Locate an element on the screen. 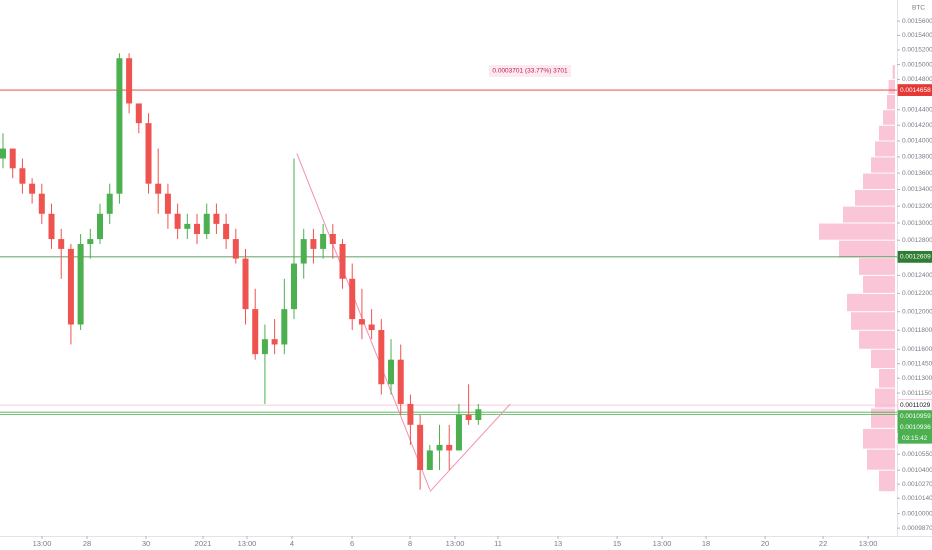  y-tick-label: 0.0011600 is located at coordinates (917, 349).